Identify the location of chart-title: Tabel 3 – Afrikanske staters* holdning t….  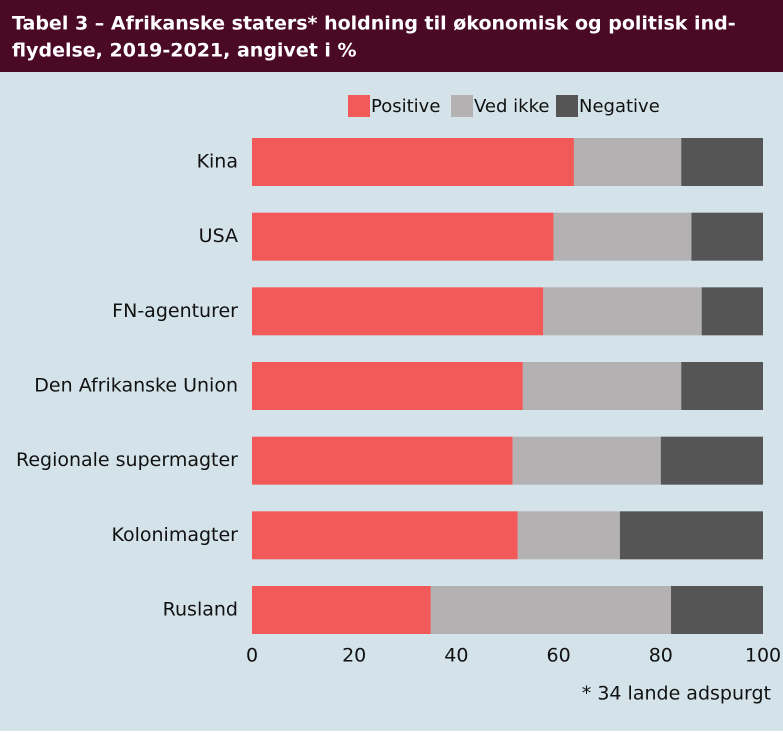
(374, 24).